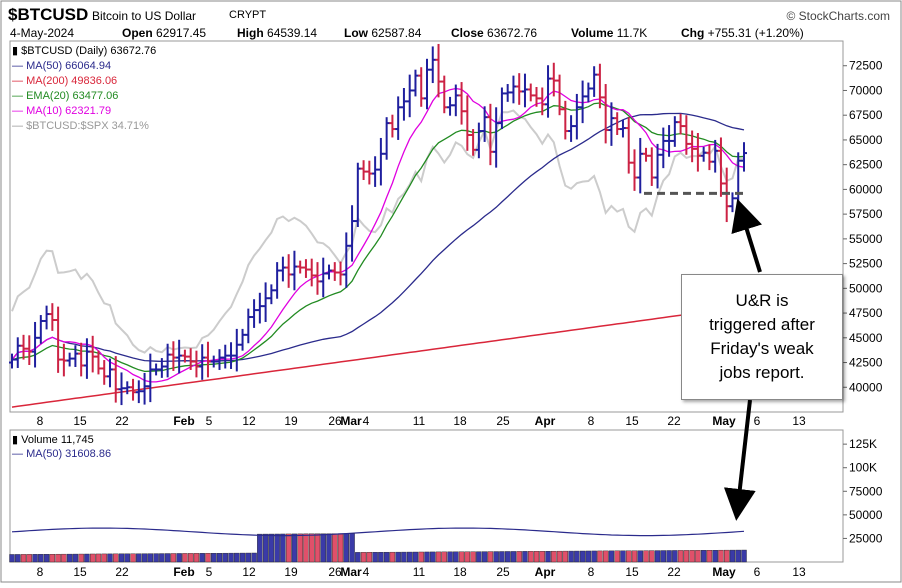 Image resolution: width=902 pixels, height=588 pixels. Describe the element at coordinates (739, 460) in the screenshot. I see `annotation-arrow-volume` at that location.